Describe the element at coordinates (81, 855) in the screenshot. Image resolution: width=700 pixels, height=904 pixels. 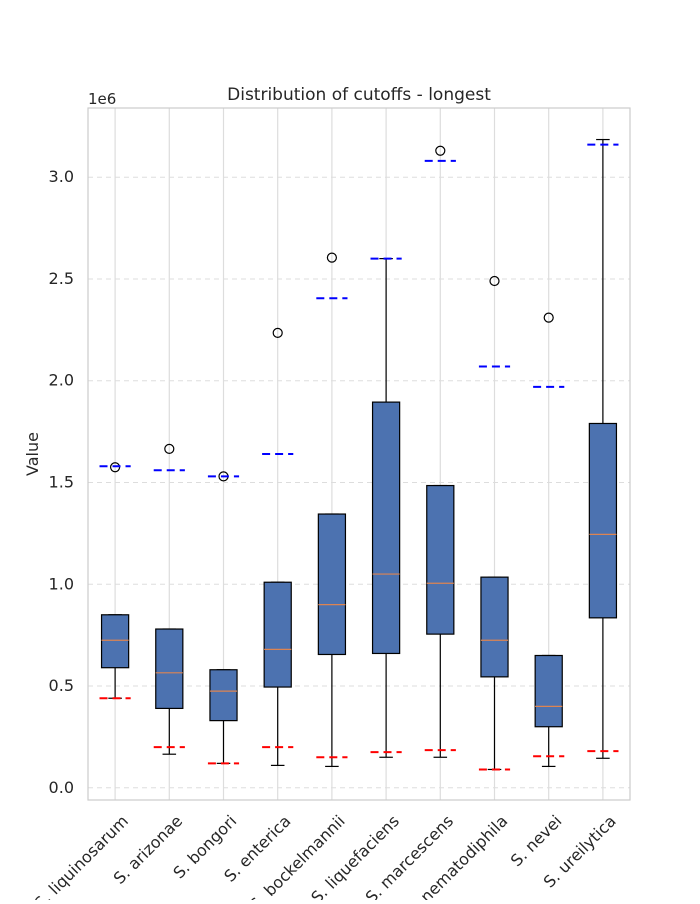
I see `x-tick-label: S. liquinosarum` at that location.